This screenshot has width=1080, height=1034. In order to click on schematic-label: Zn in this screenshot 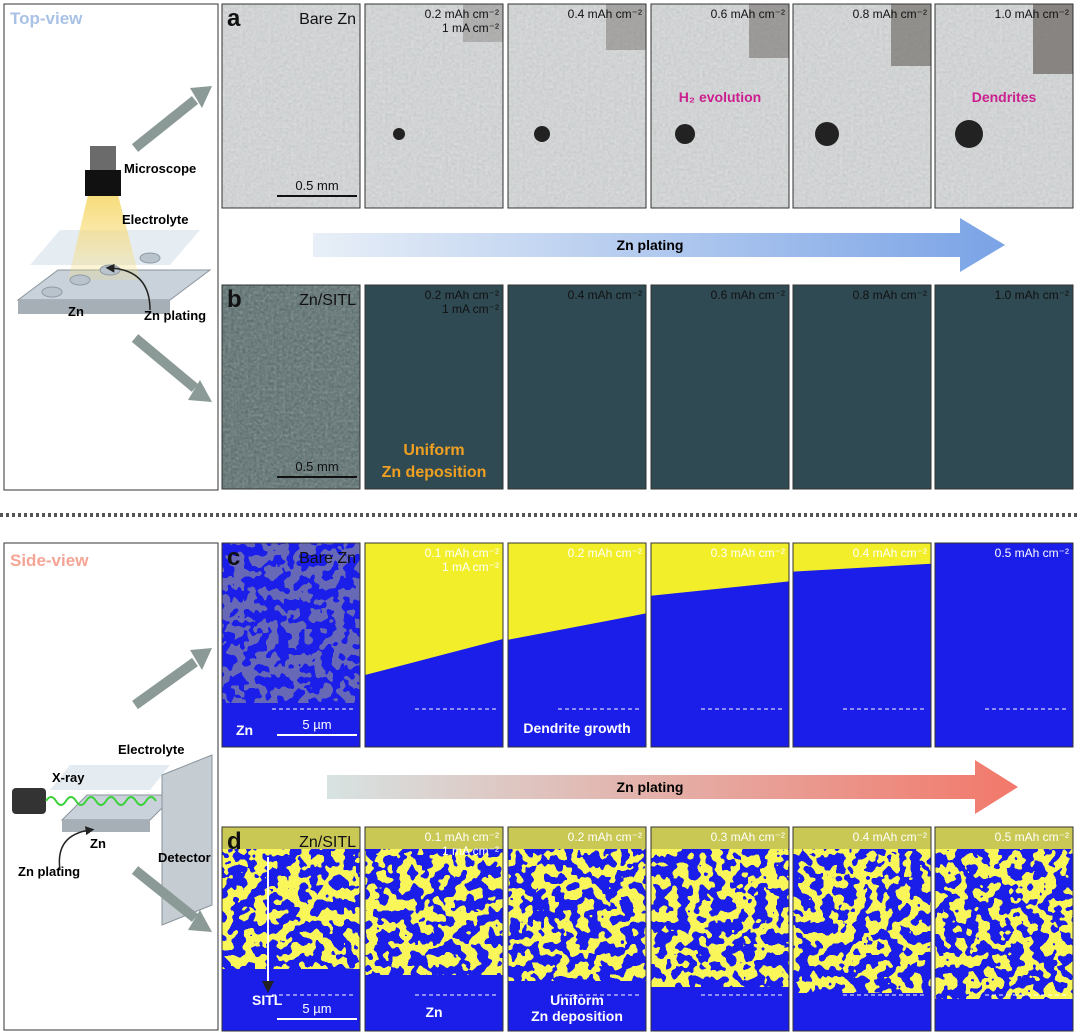, I will do `click(76, 311)`.